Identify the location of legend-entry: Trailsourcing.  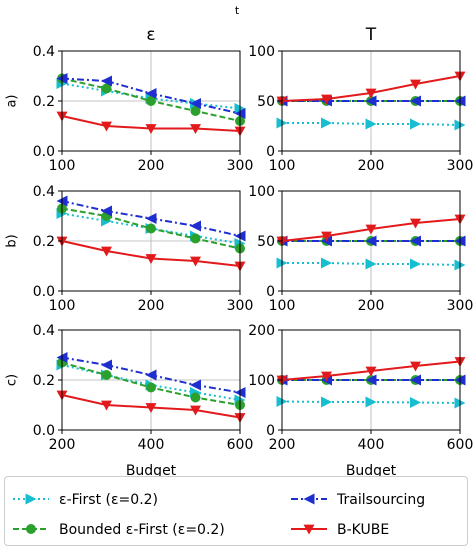
(358, 500).